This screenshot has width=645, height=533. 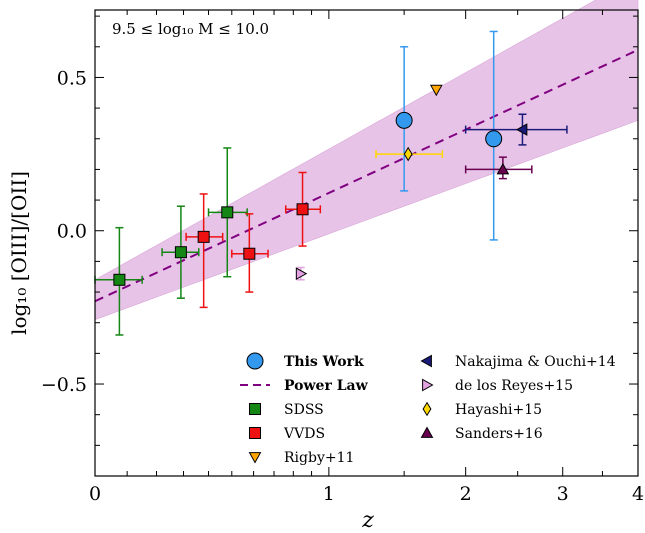 I want to click on legend-label: de los Reyes+15, so click(x=514, y=386).